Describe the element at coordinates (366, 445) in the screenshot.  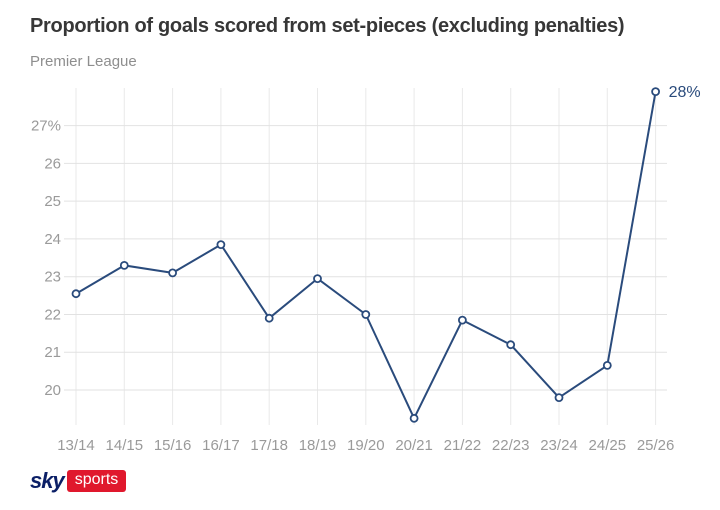
I see `x-axis-tick-label: 19/20` at that location.